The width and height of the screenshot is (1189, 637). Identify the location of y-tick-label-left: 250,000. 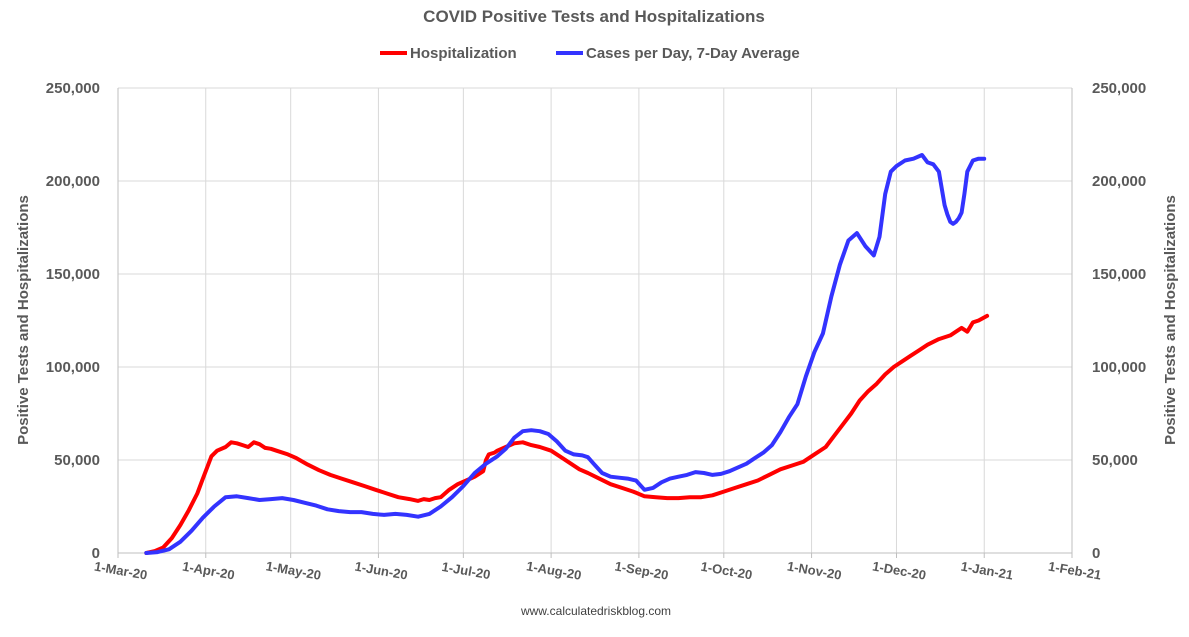
(73, 88).